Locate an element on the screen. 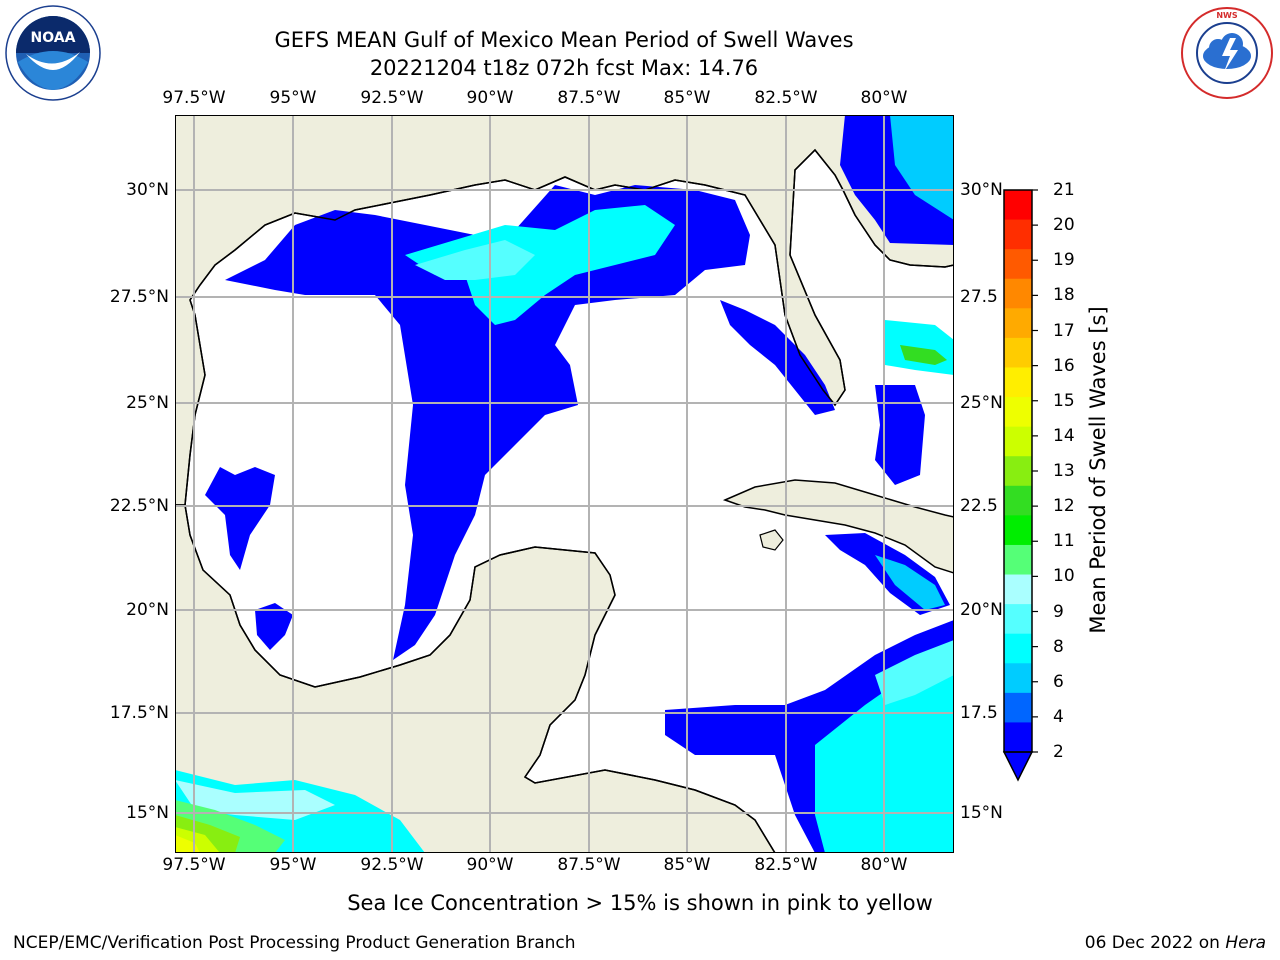 This screenshot has width=1280, height=960. swell-region-straits-green is located at coordinates (923, 355).